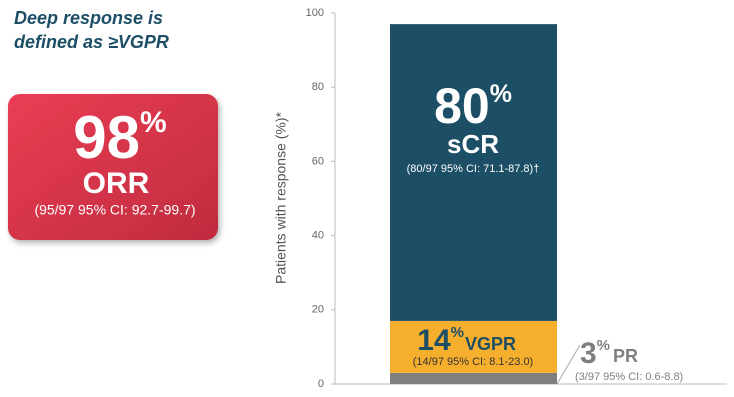 Image resolution: width=734 pixels, height=397 pixels. What do you see at coordinates (114, 210) in the screenshot?
I see `headline-note: (95/97 95% CI: 92.7-99.7)` at bounding box center [114, 210].